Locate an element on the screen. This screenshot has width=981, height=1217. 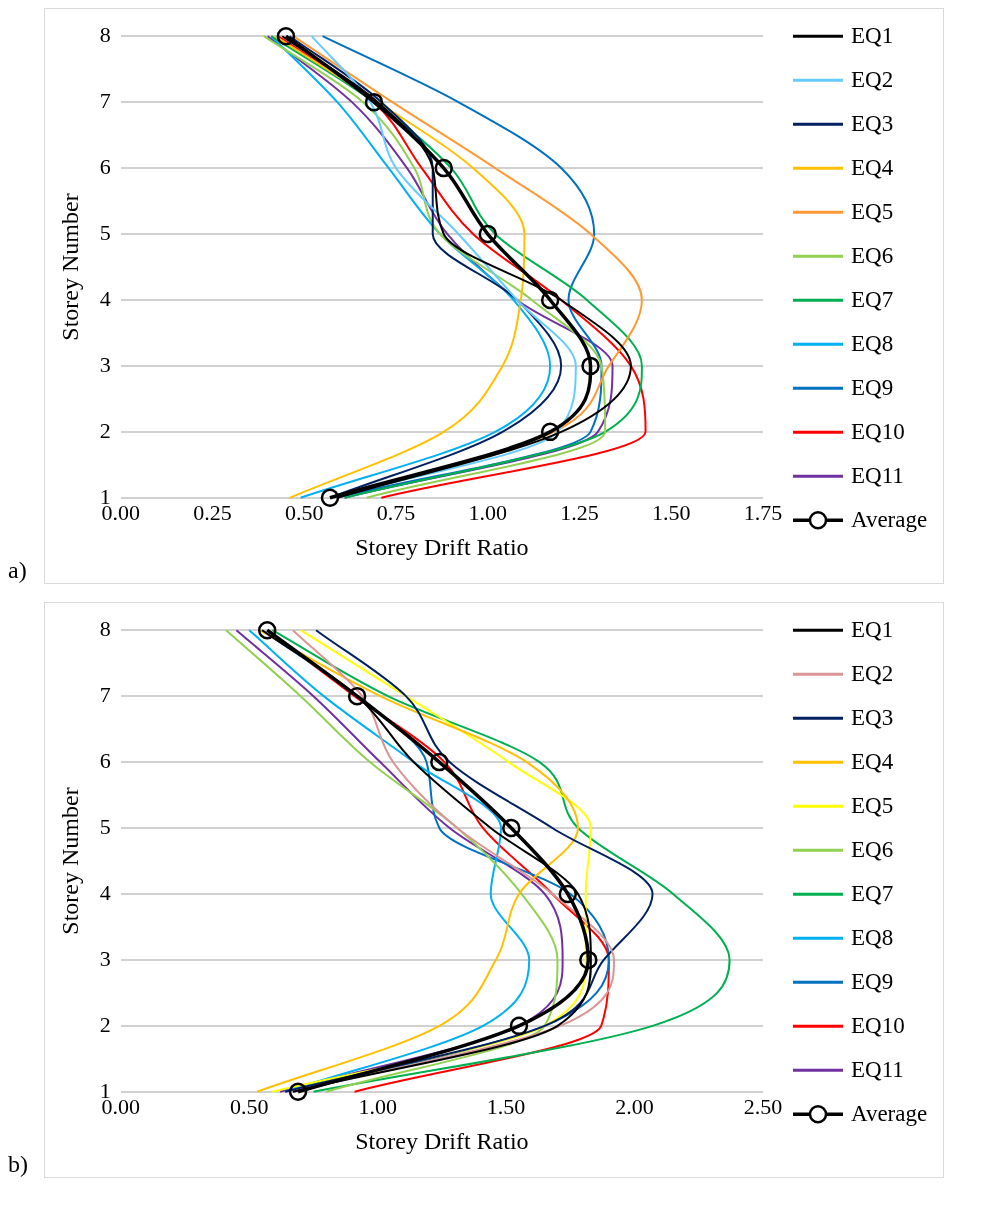
x-tick-label: 0.75 is located at coordinates (396, 512).